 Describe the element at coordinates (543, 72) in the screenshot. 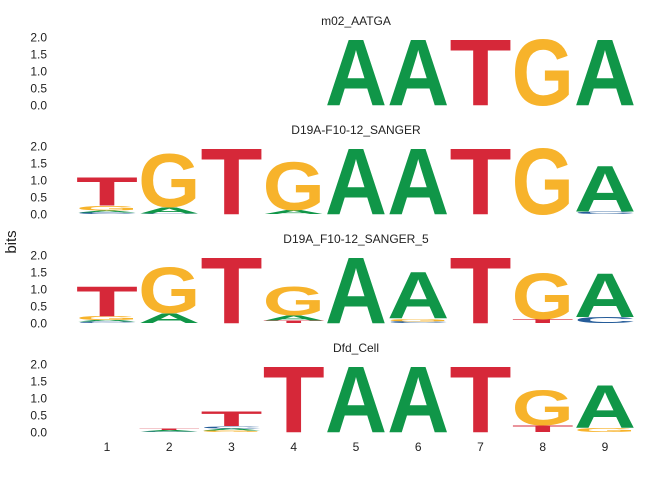

I see `logo-column: G` at that location.